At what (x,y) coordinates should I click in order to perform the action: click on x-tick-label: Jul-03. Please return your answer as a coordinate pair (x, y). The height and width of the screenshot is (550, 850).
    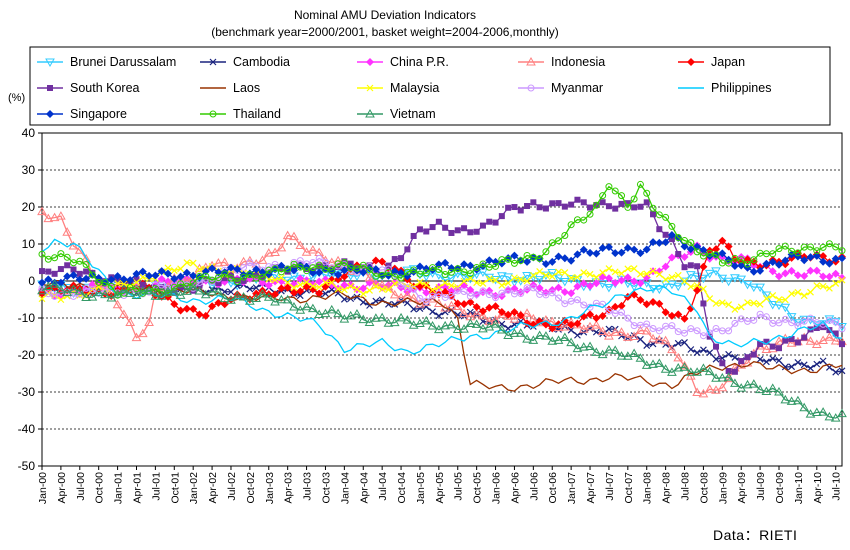
    Looking at the image, I should click on (308, 486).